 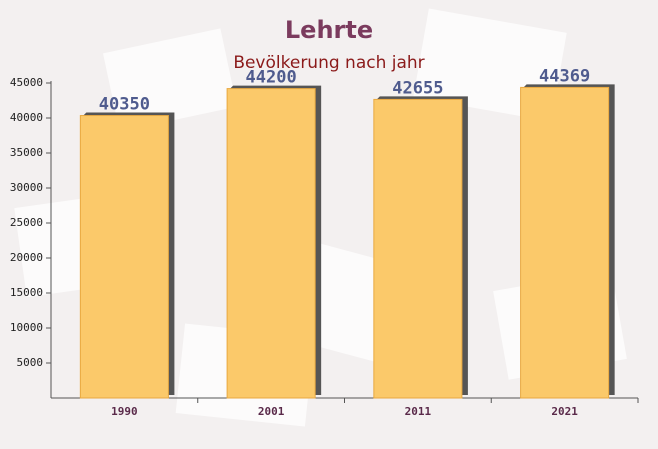 What do you see at coordinates (271, 411) in the screenshot?
I see `x-tick-label: 2001` at bounding box center [271, 411].